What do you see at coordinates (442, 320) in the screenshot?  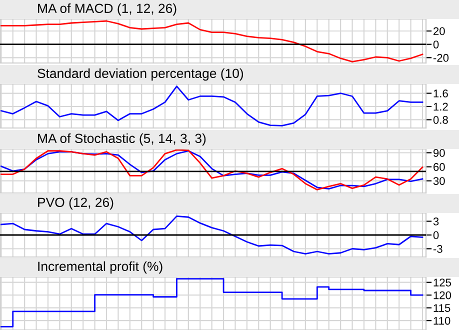 I see `y-tick-label: 110` at bounding box center [442, 320].